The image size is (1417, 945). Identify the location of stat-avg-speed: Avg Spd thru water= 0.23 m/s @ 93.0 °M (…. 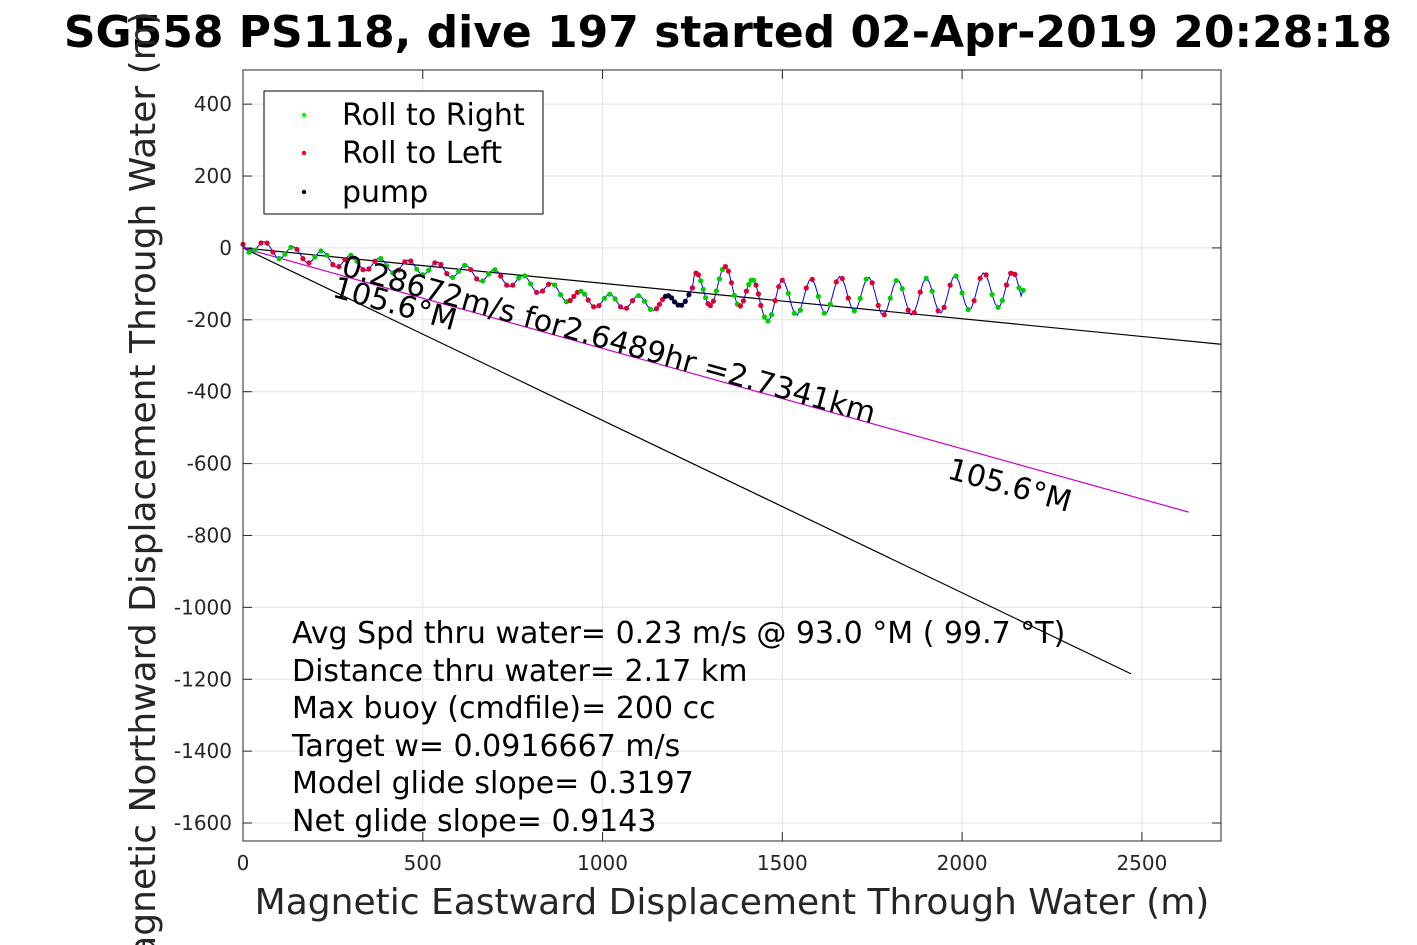
(678, 633).